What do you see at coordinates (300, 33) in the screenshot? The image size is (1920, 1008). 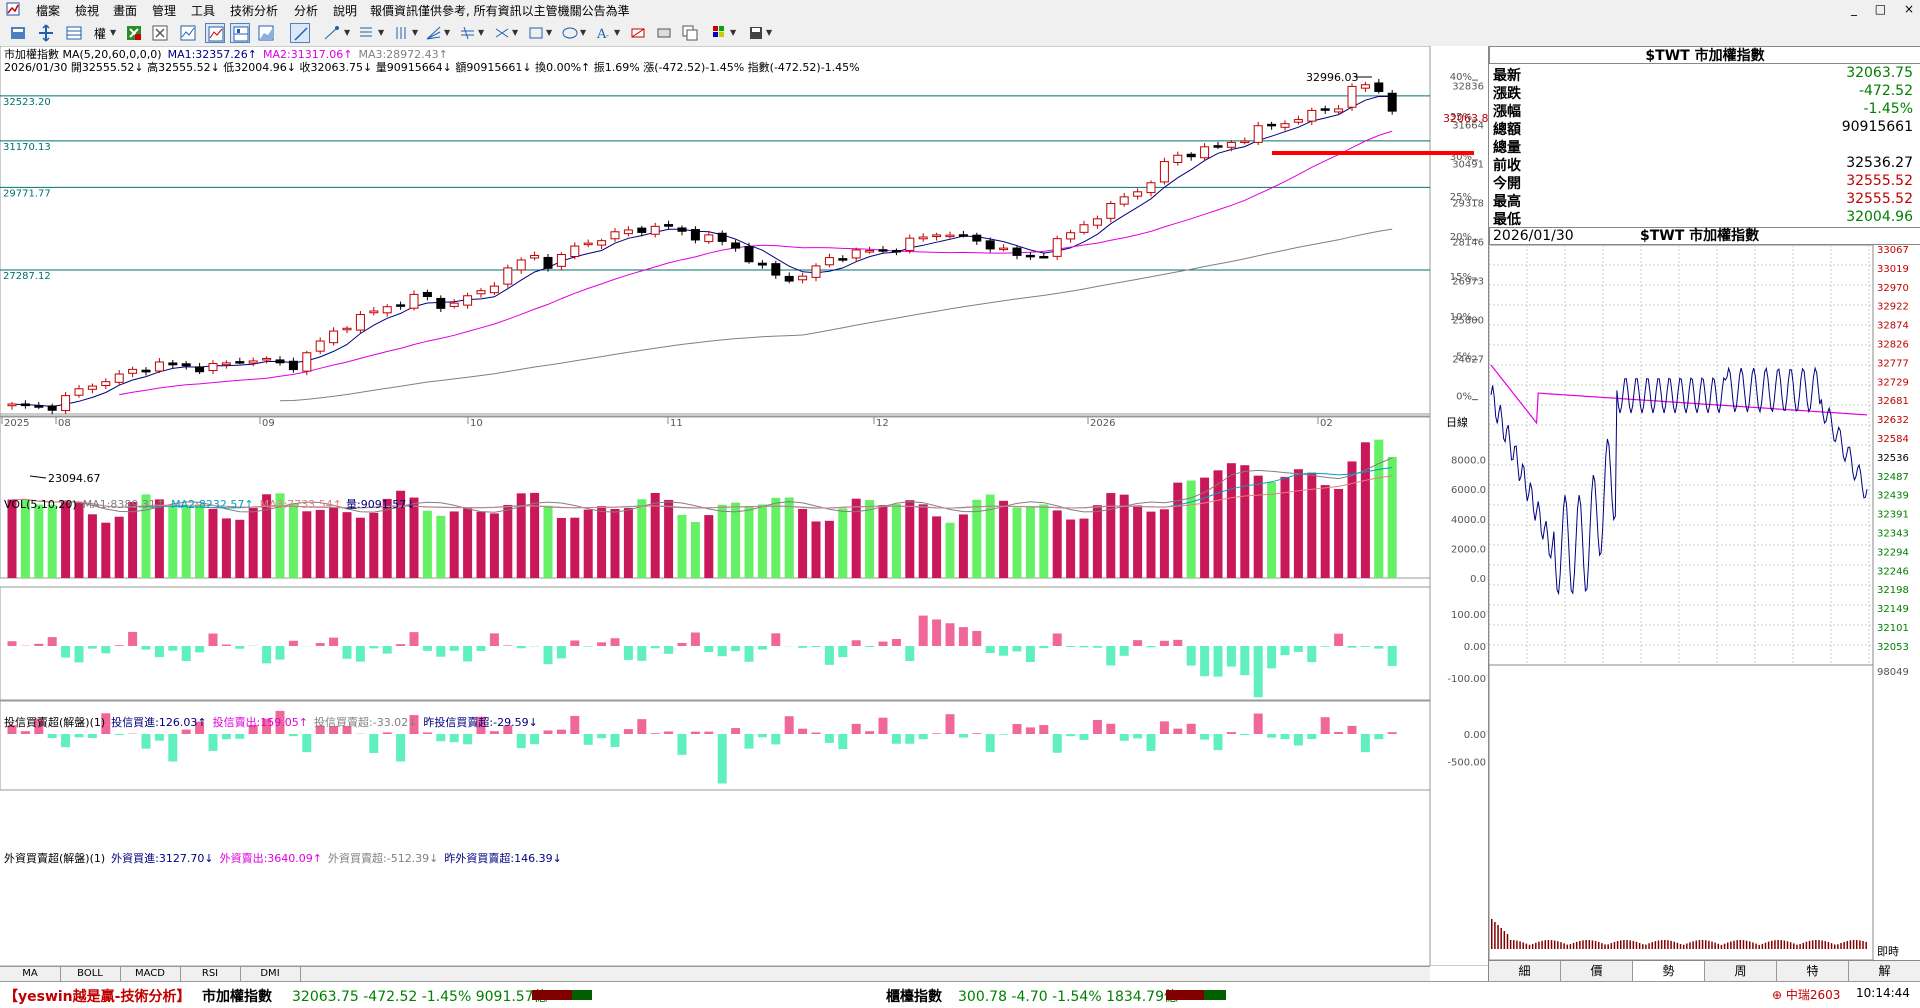 I see `draw-line-icon` at bounding box center [300, 33].